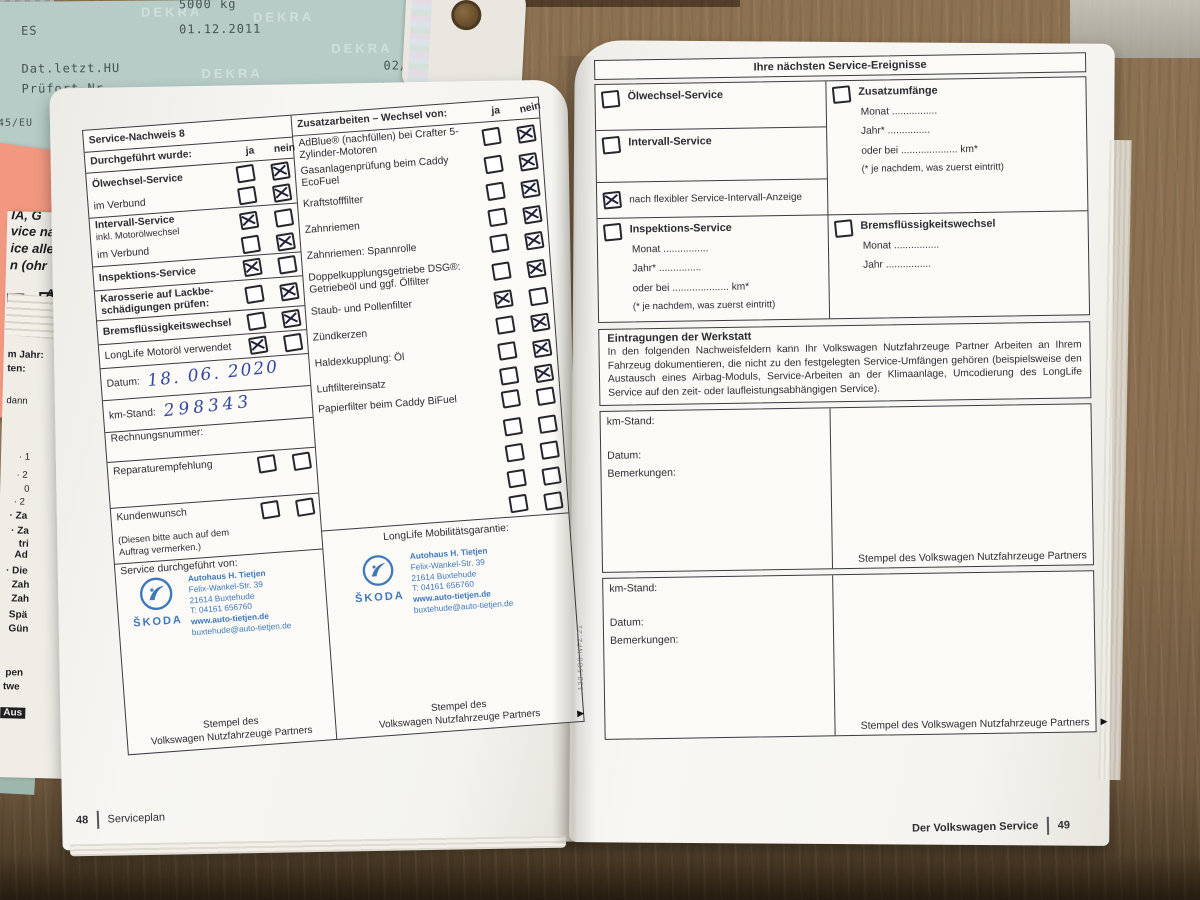 The image size is (1200, 900). What do you see at coordinates (928, 224) in the screenshot?
I see `bremsfluessigkeitswechsel-label: Bremsflüssigkeitswechsel` at bounding box center [928, 224].